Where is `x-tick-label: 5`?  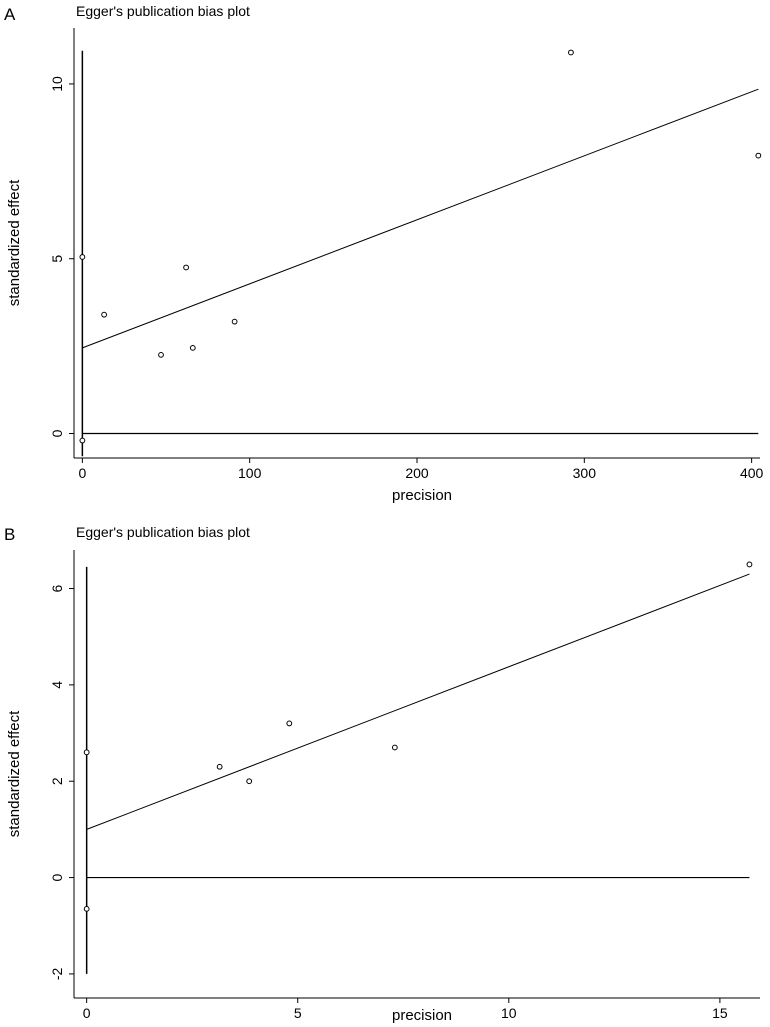
x-tick-label: 5 is located at coordinates (298, 1013).